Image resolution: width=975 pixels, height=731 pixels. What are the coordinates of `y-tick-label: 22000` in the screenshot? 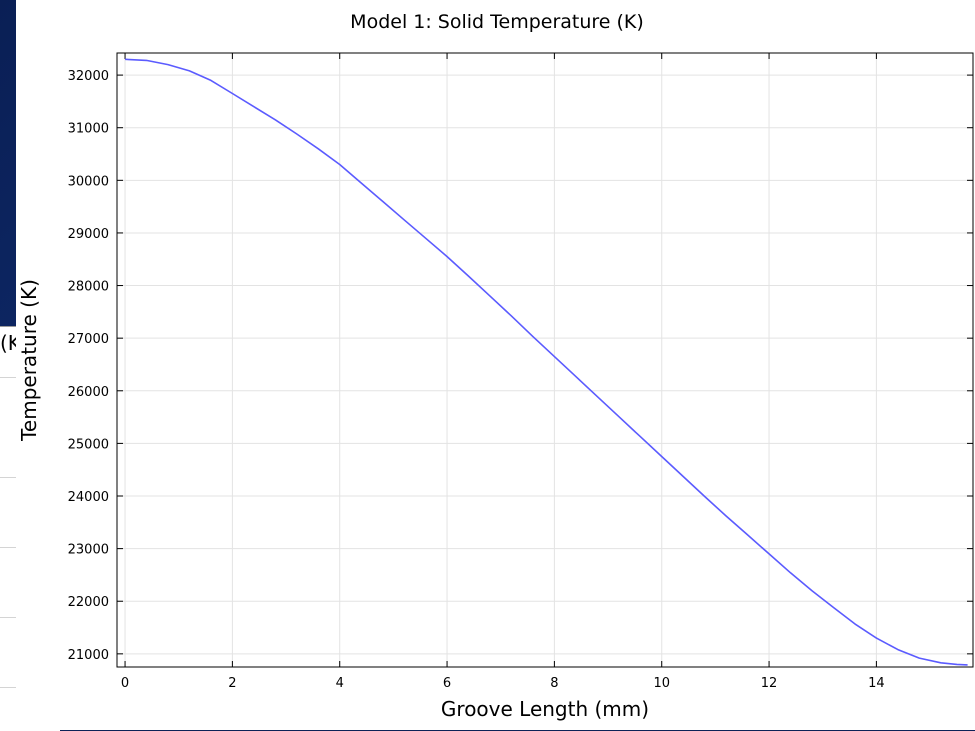 It's located at (88, 602).